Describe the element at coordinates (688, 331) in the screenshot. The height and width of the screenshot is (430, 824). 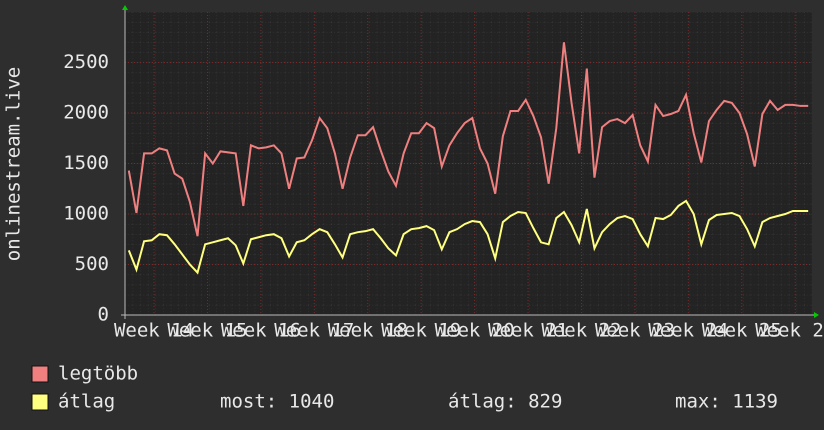
I see `x-tick-label: Week 24` at that location.